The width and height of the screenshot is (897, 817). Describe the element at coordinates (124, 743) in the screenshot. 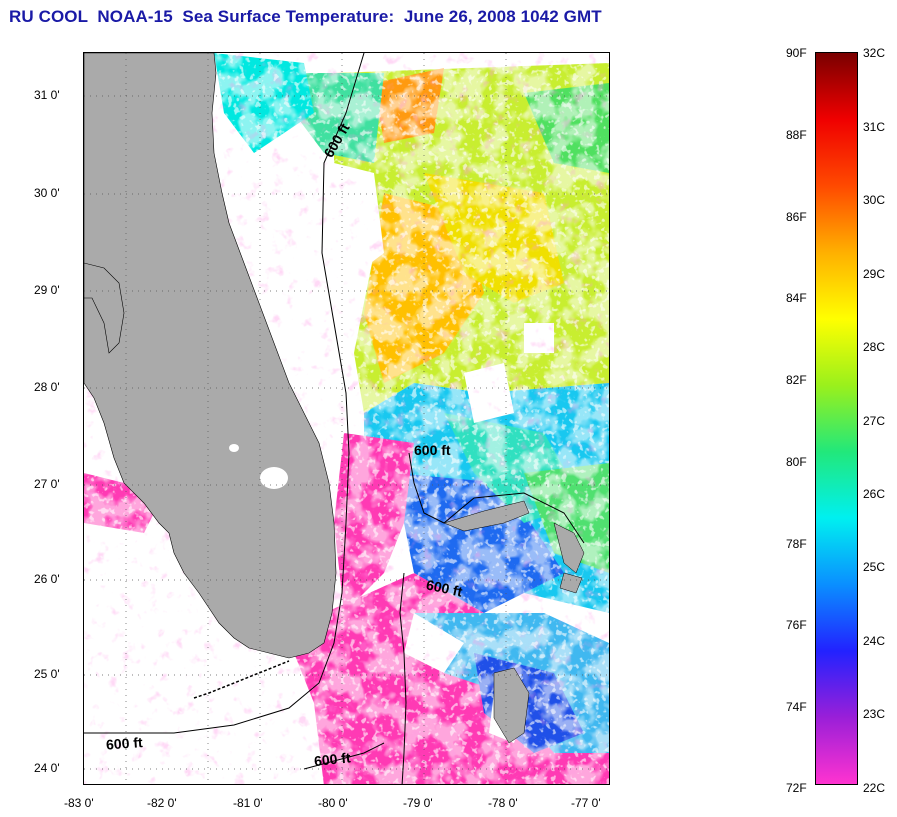

I see `contour-label-keys: 600 ft` at that location.